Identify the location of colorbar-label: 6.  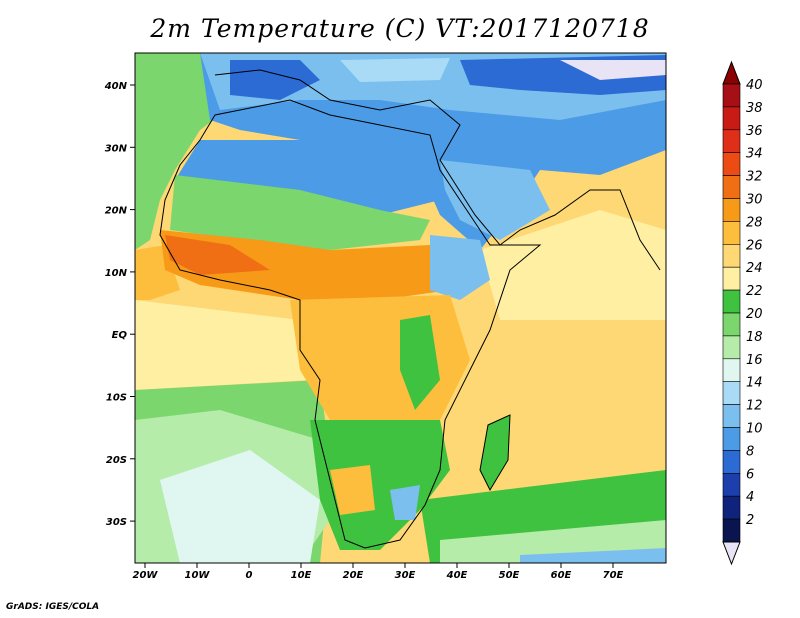
(750, 474).